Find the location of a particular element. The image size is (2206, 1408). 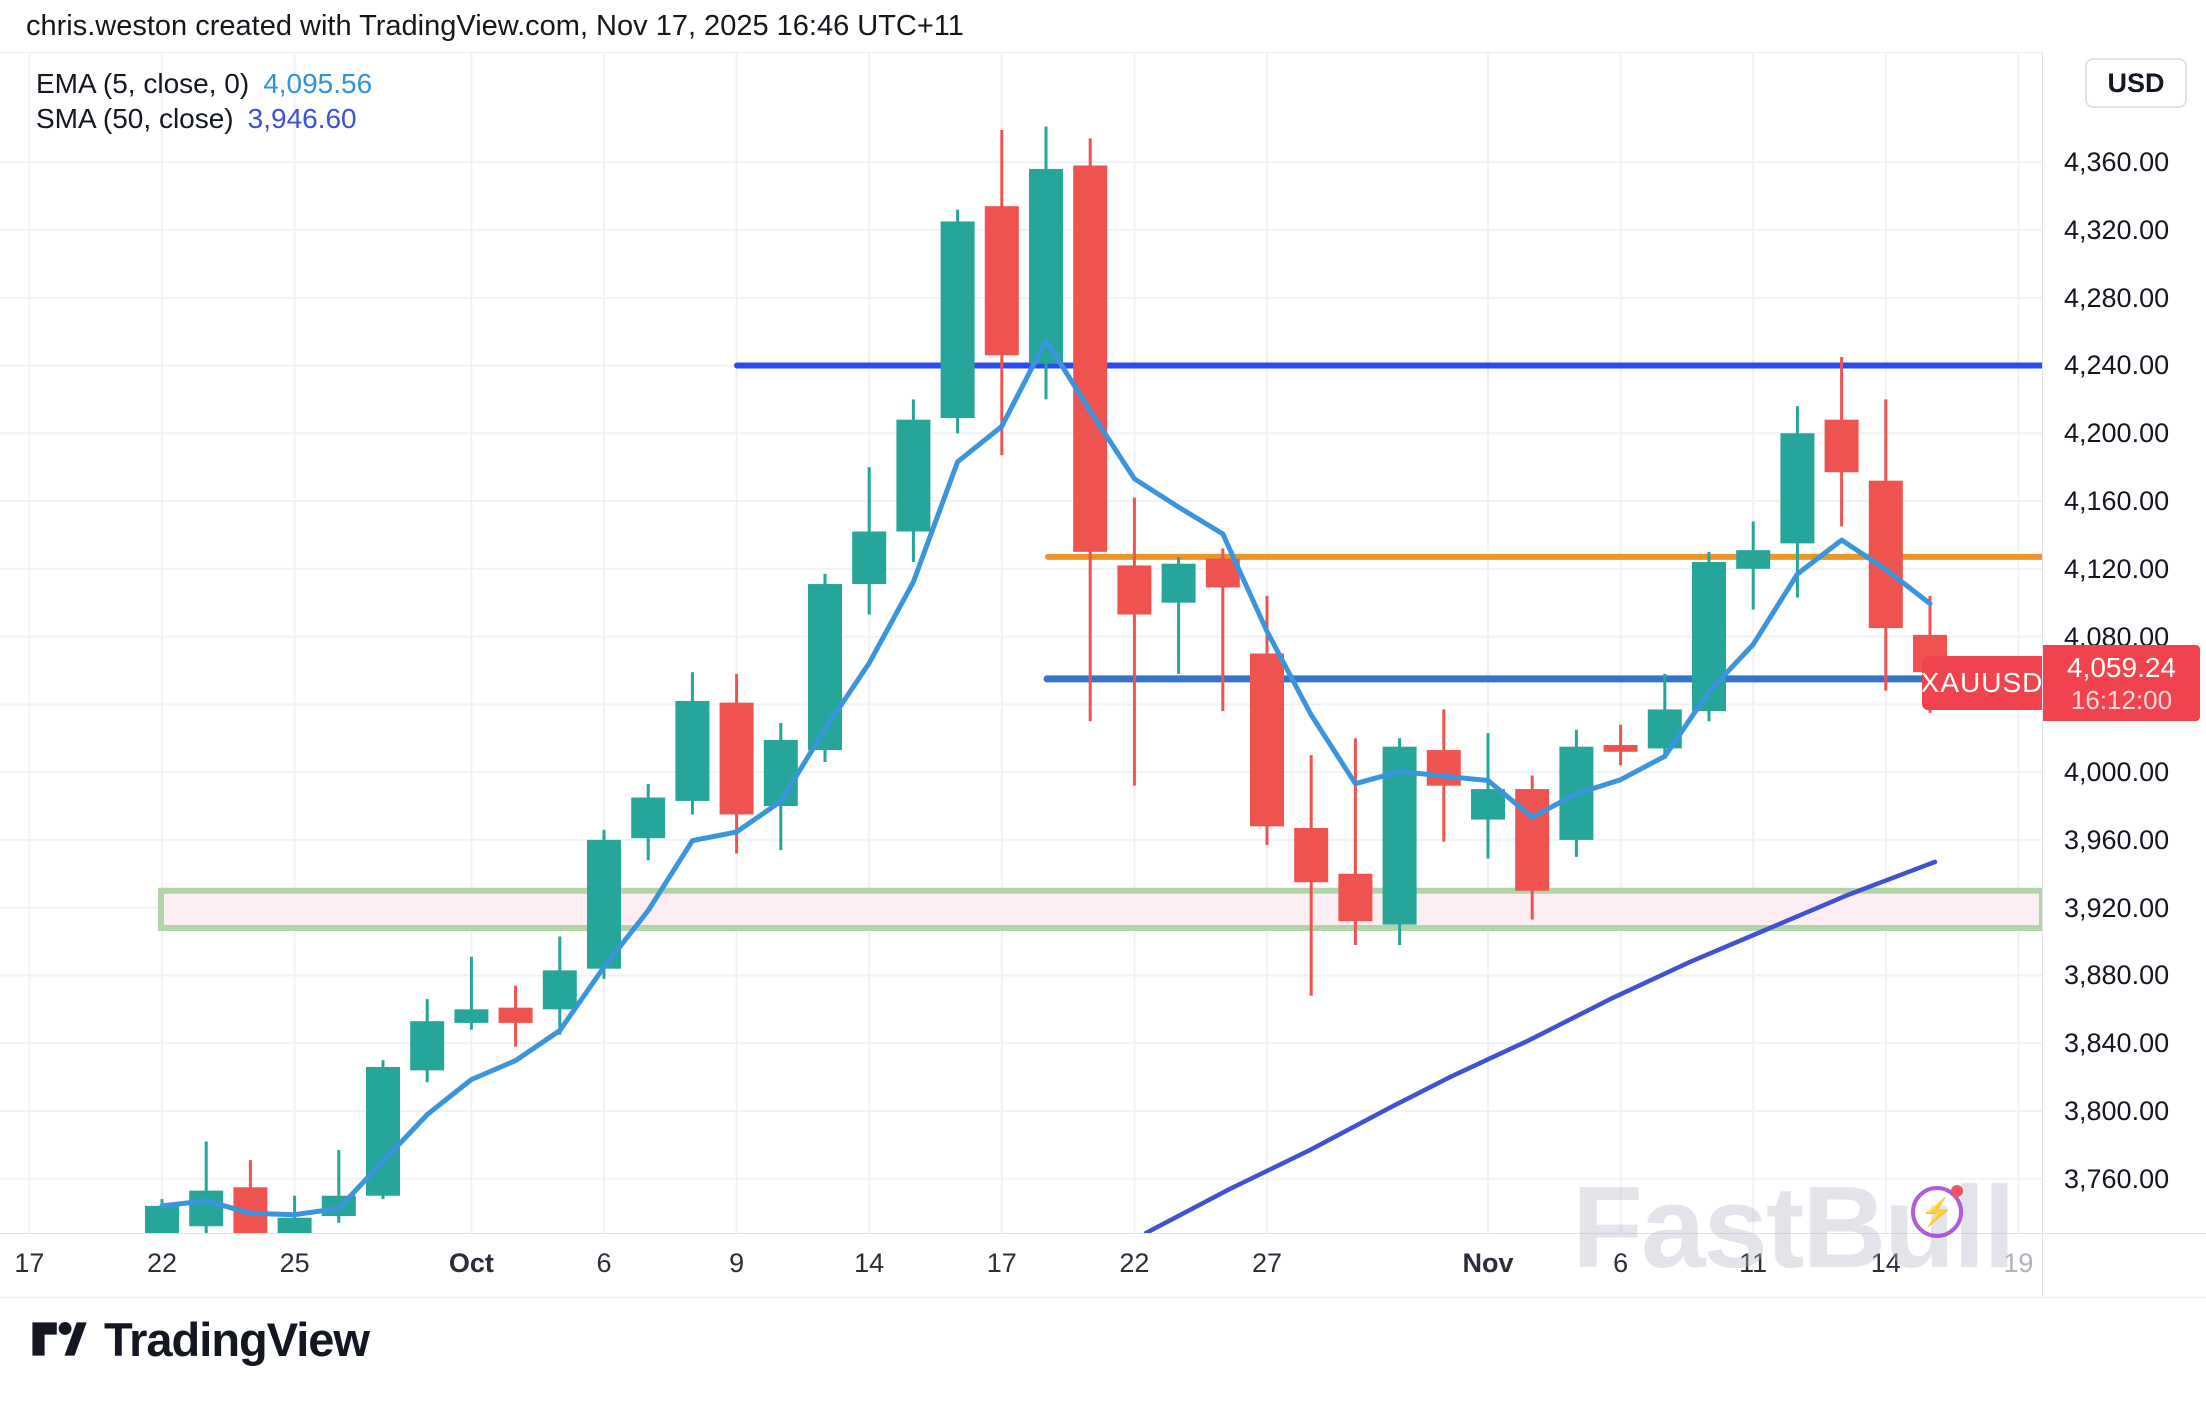

time-axis-label: Nov is located at coordinates (1488, 1263).